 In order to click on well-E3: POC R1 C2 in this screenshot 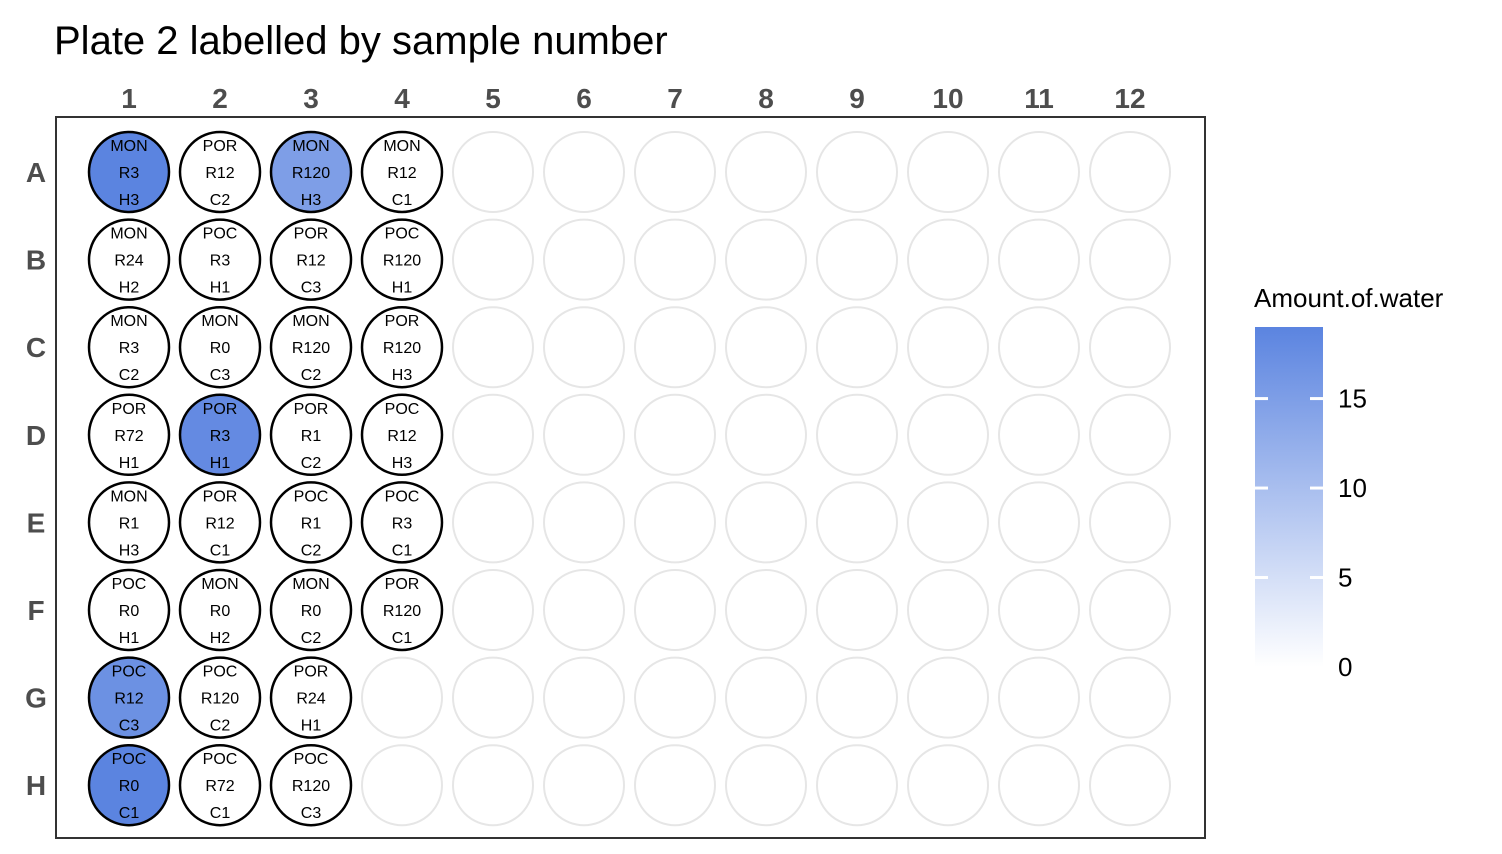, I will do `click(311, 522)`.